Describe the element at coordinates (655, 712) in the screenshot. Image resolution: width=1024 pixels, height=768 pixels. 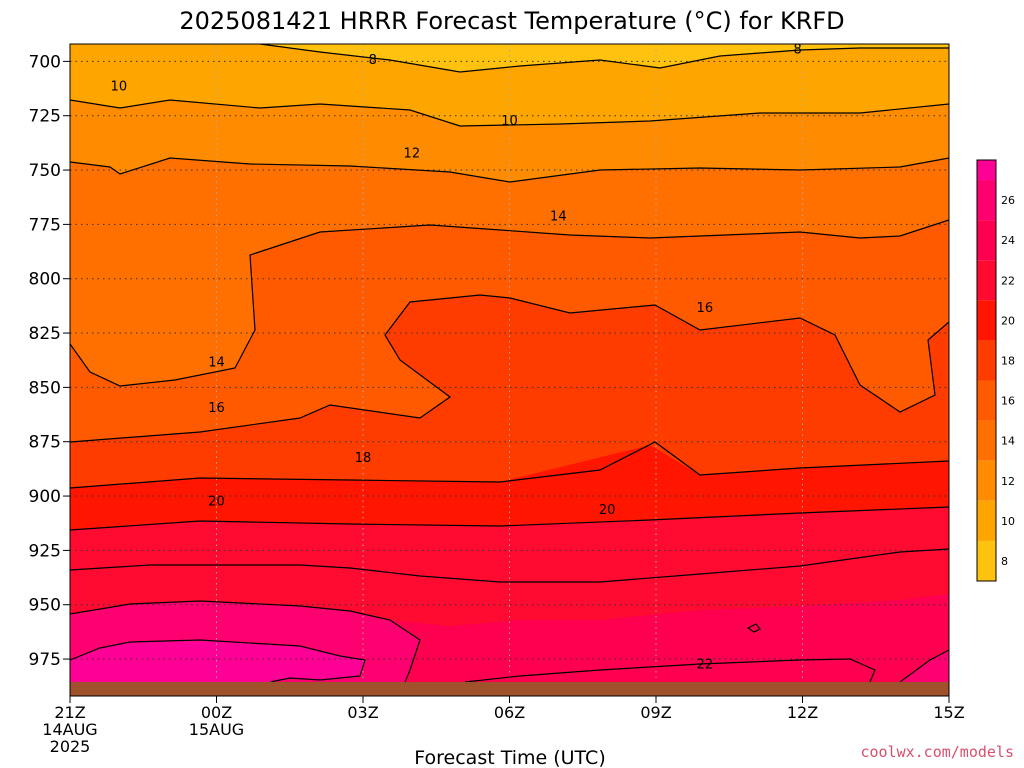
I see `x-tick-label: 09Z` at that location.